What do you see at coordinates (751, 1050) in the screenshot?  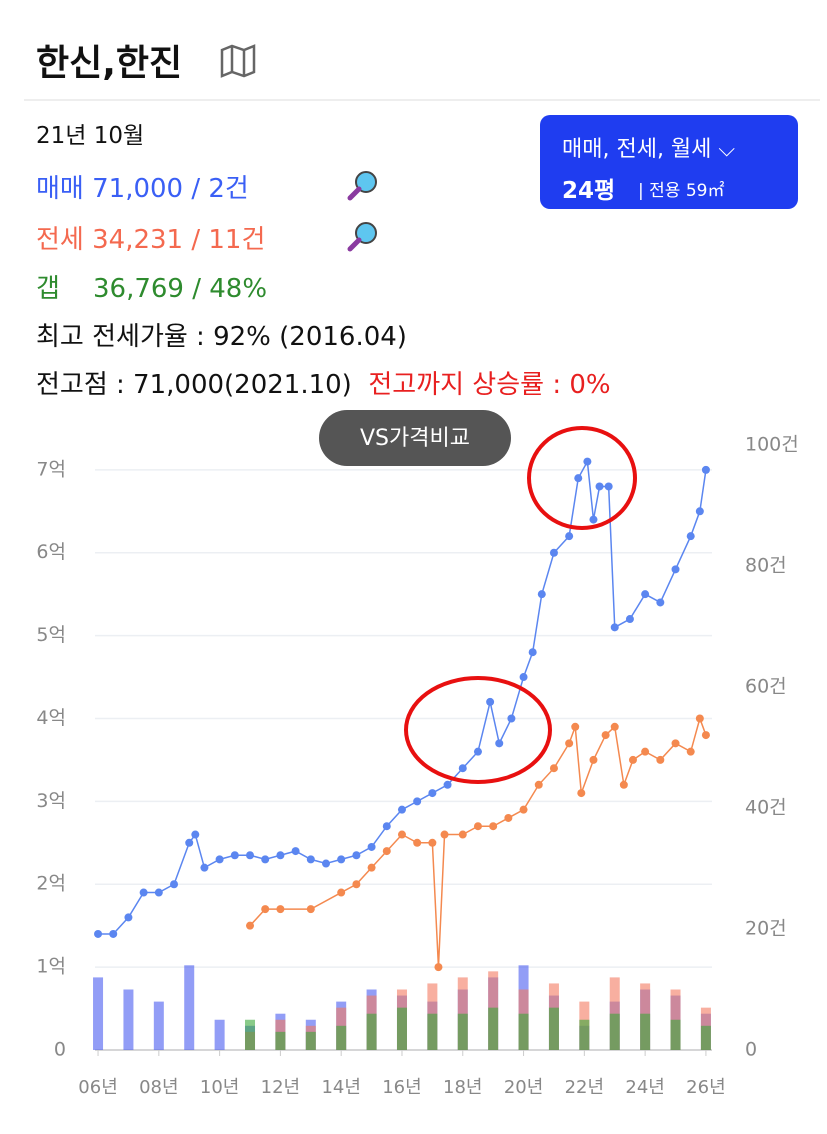 I see `y2-tick-label: 0` at bounding box center [751, 1050].